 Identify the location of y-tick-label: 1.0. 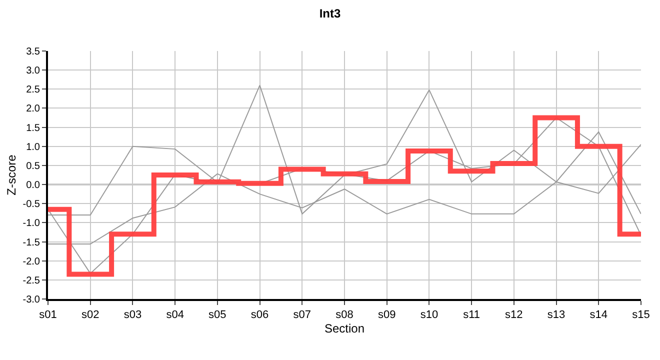
(33, 147).